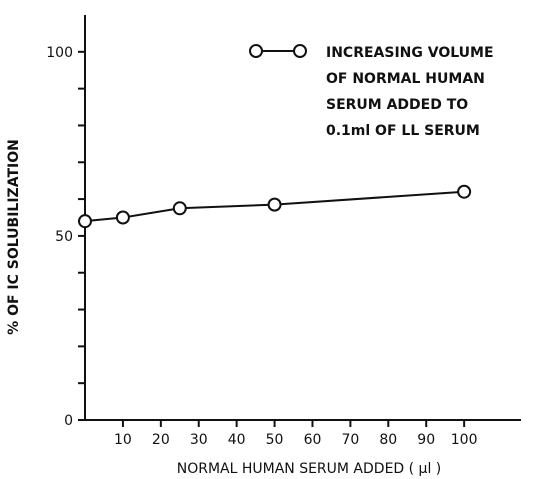 The width and height of the screenshot is (533, 479). What do you see at coordinates (256, 51) in the screenshot?
I see `legend-marker-left` at bounding box center [256, 51].